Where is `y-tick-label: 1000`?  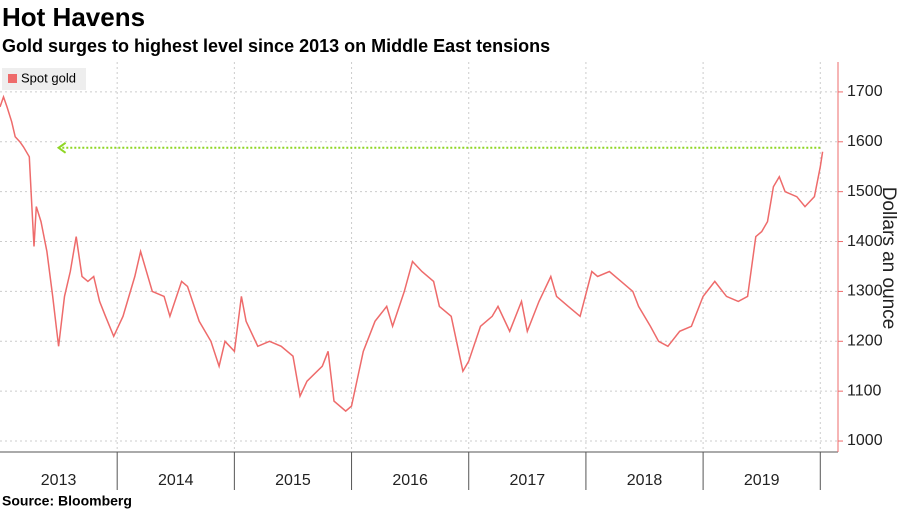 y-tick-label: 1000 is located at coordinates (865, 440).